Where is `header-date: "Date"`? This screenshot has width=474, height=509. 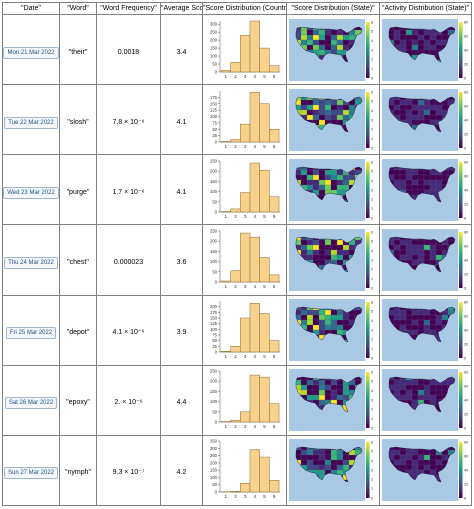
header-date: "Date" is located at coordinates (31, 8).